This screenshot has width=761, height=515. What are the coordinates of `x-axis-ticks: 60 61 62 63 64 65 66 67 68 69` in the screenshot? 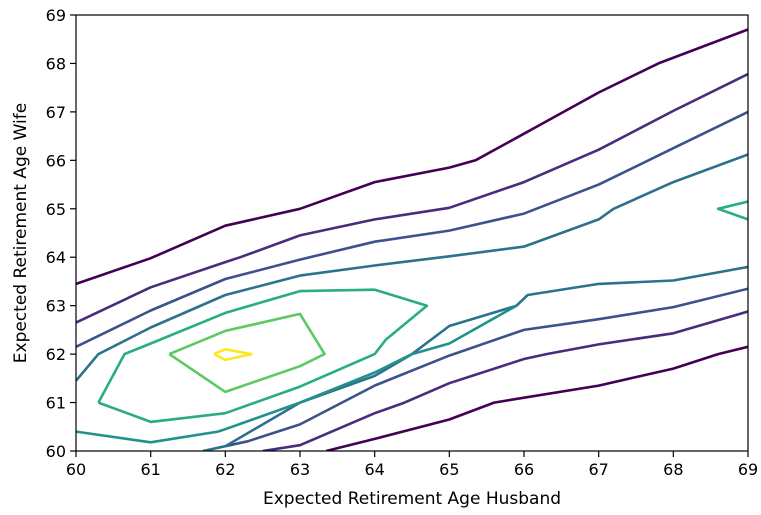 It's located at (412, 465).